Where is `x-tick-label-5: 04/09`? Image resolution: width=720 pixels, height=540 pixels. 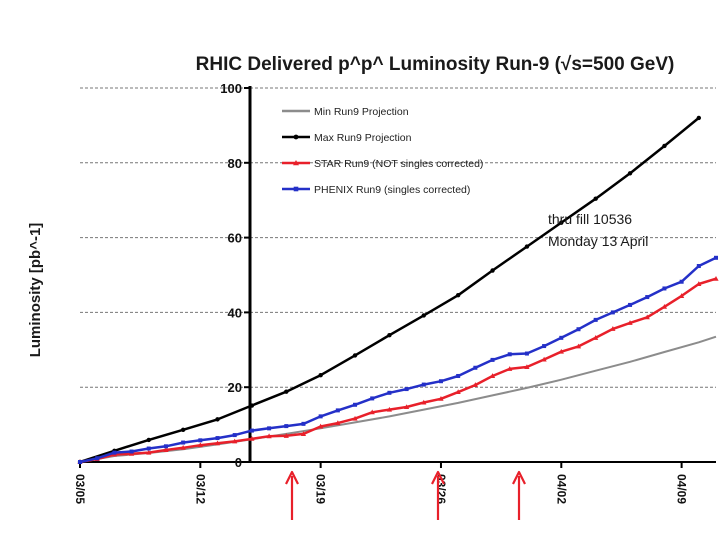 x-tick-label-5: 04/09 is located at coordinates (682, 489).